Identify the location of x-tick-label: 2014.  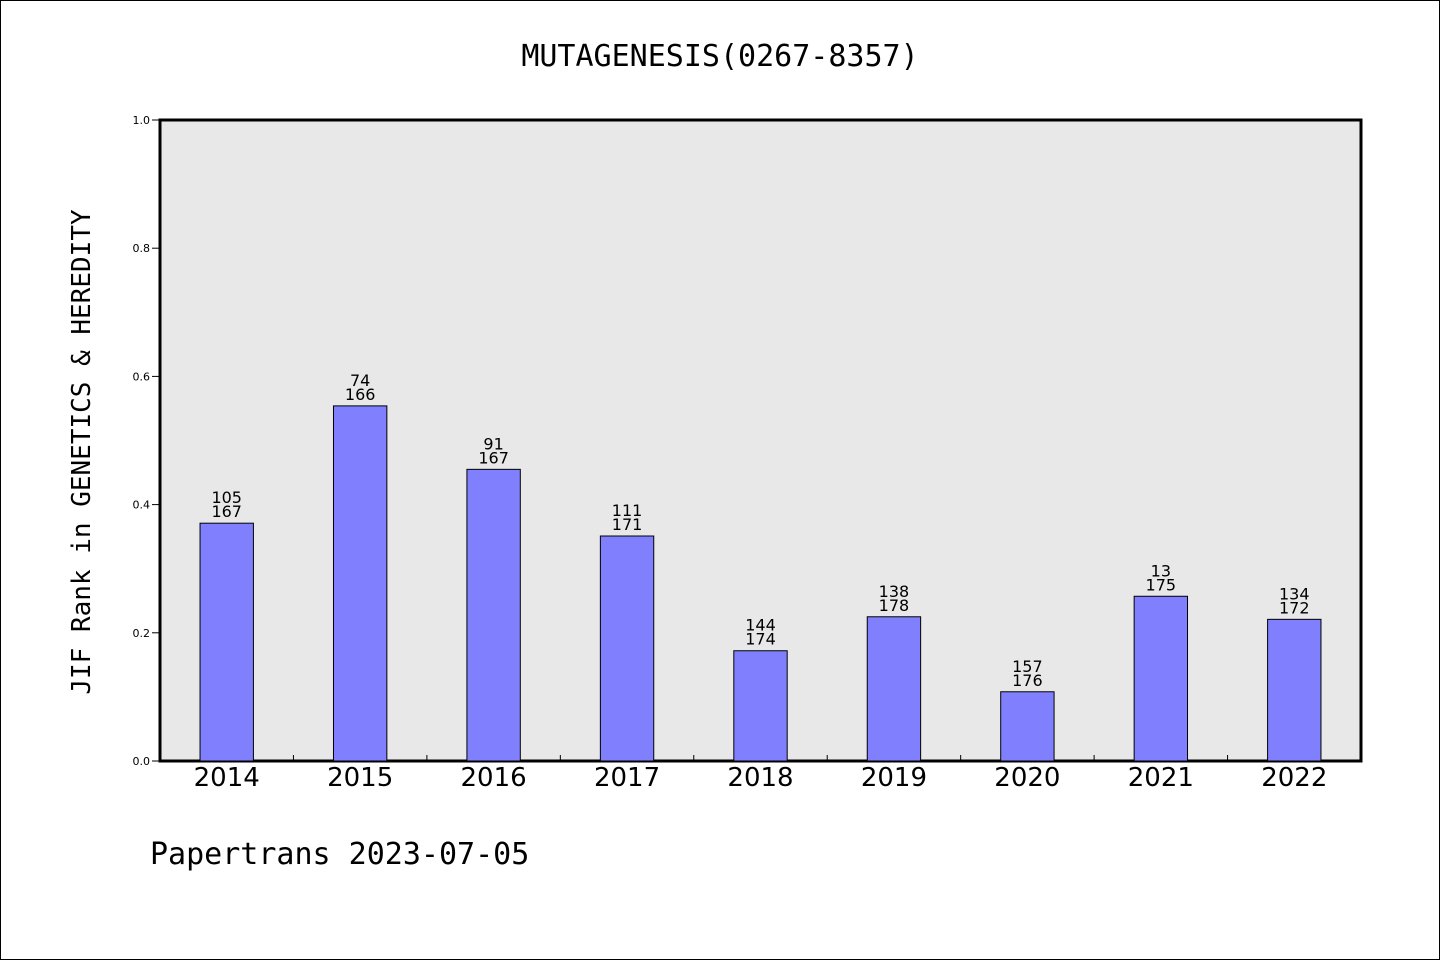
(227, 778).